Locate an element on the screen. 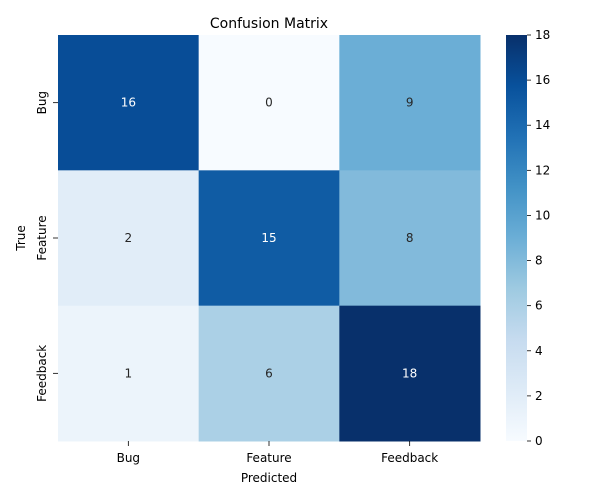 The width and height of the screenshot is (600, 500). cell-value-feedback-bug: 1 is located at coordinates (129, 373).